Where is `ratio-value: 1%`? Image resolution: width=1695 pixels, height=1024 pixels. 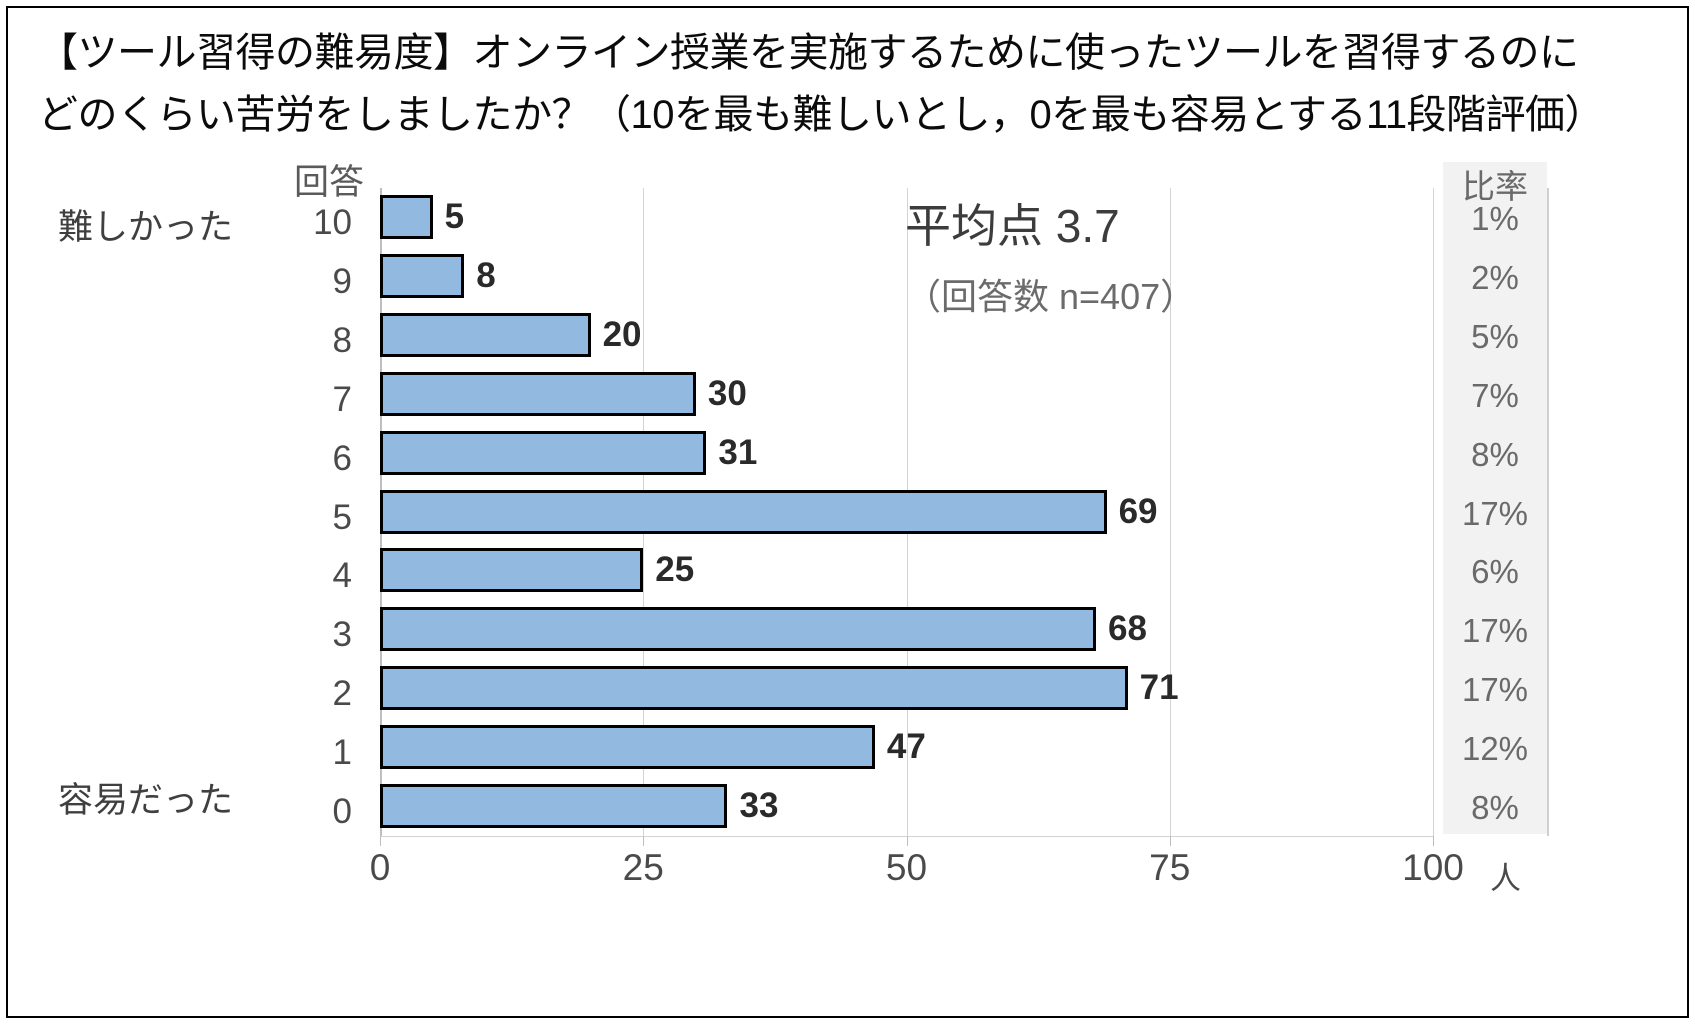
ratio-value: 1% is located at coordinates (1495, 218).